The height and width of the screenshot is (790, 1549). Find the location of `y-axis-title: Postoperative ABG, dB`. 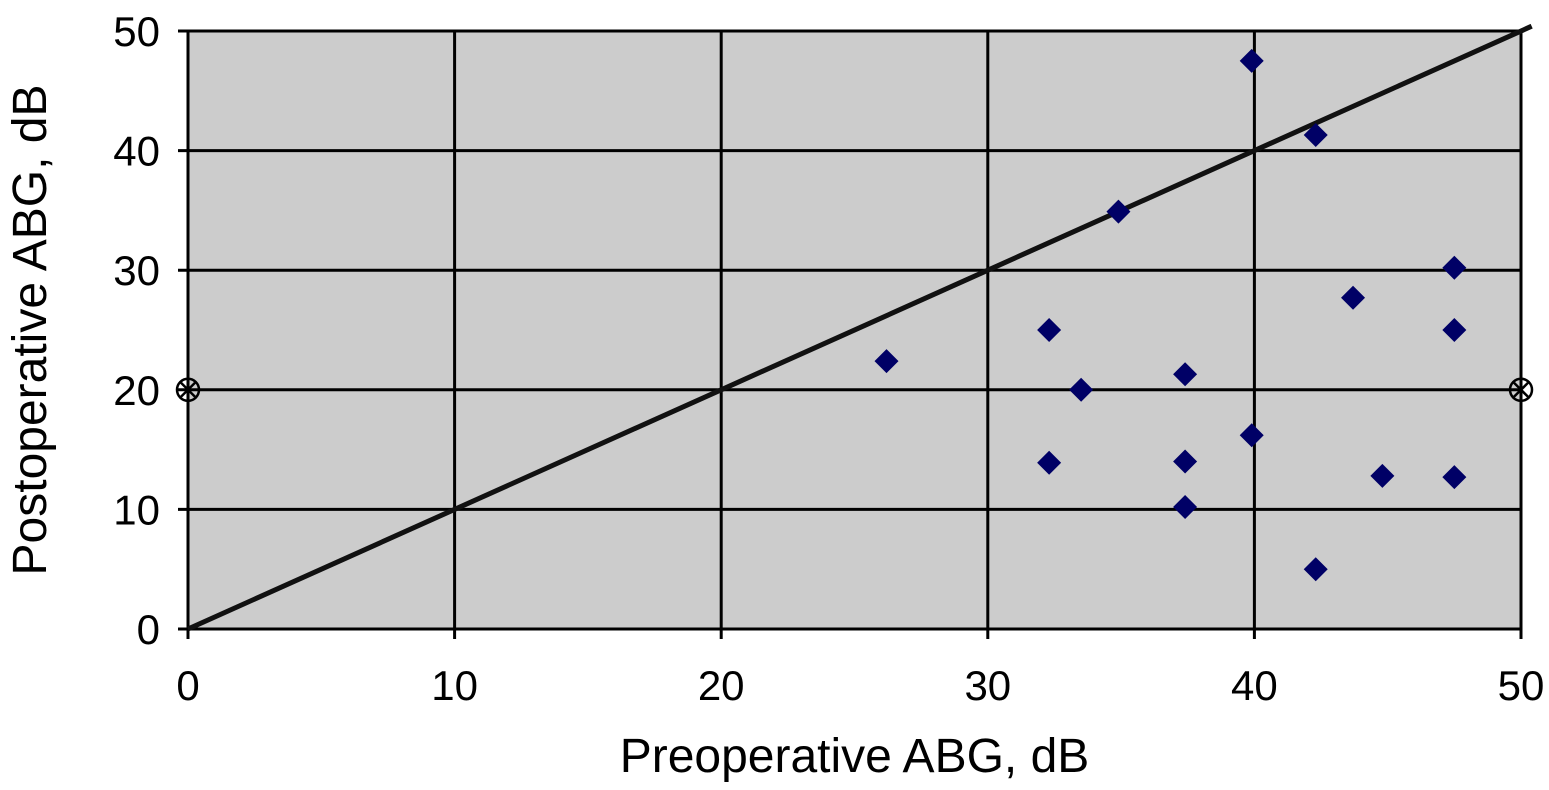

y-axis-title: Postoperative ABG, dB is located at coordinates (30, 330).